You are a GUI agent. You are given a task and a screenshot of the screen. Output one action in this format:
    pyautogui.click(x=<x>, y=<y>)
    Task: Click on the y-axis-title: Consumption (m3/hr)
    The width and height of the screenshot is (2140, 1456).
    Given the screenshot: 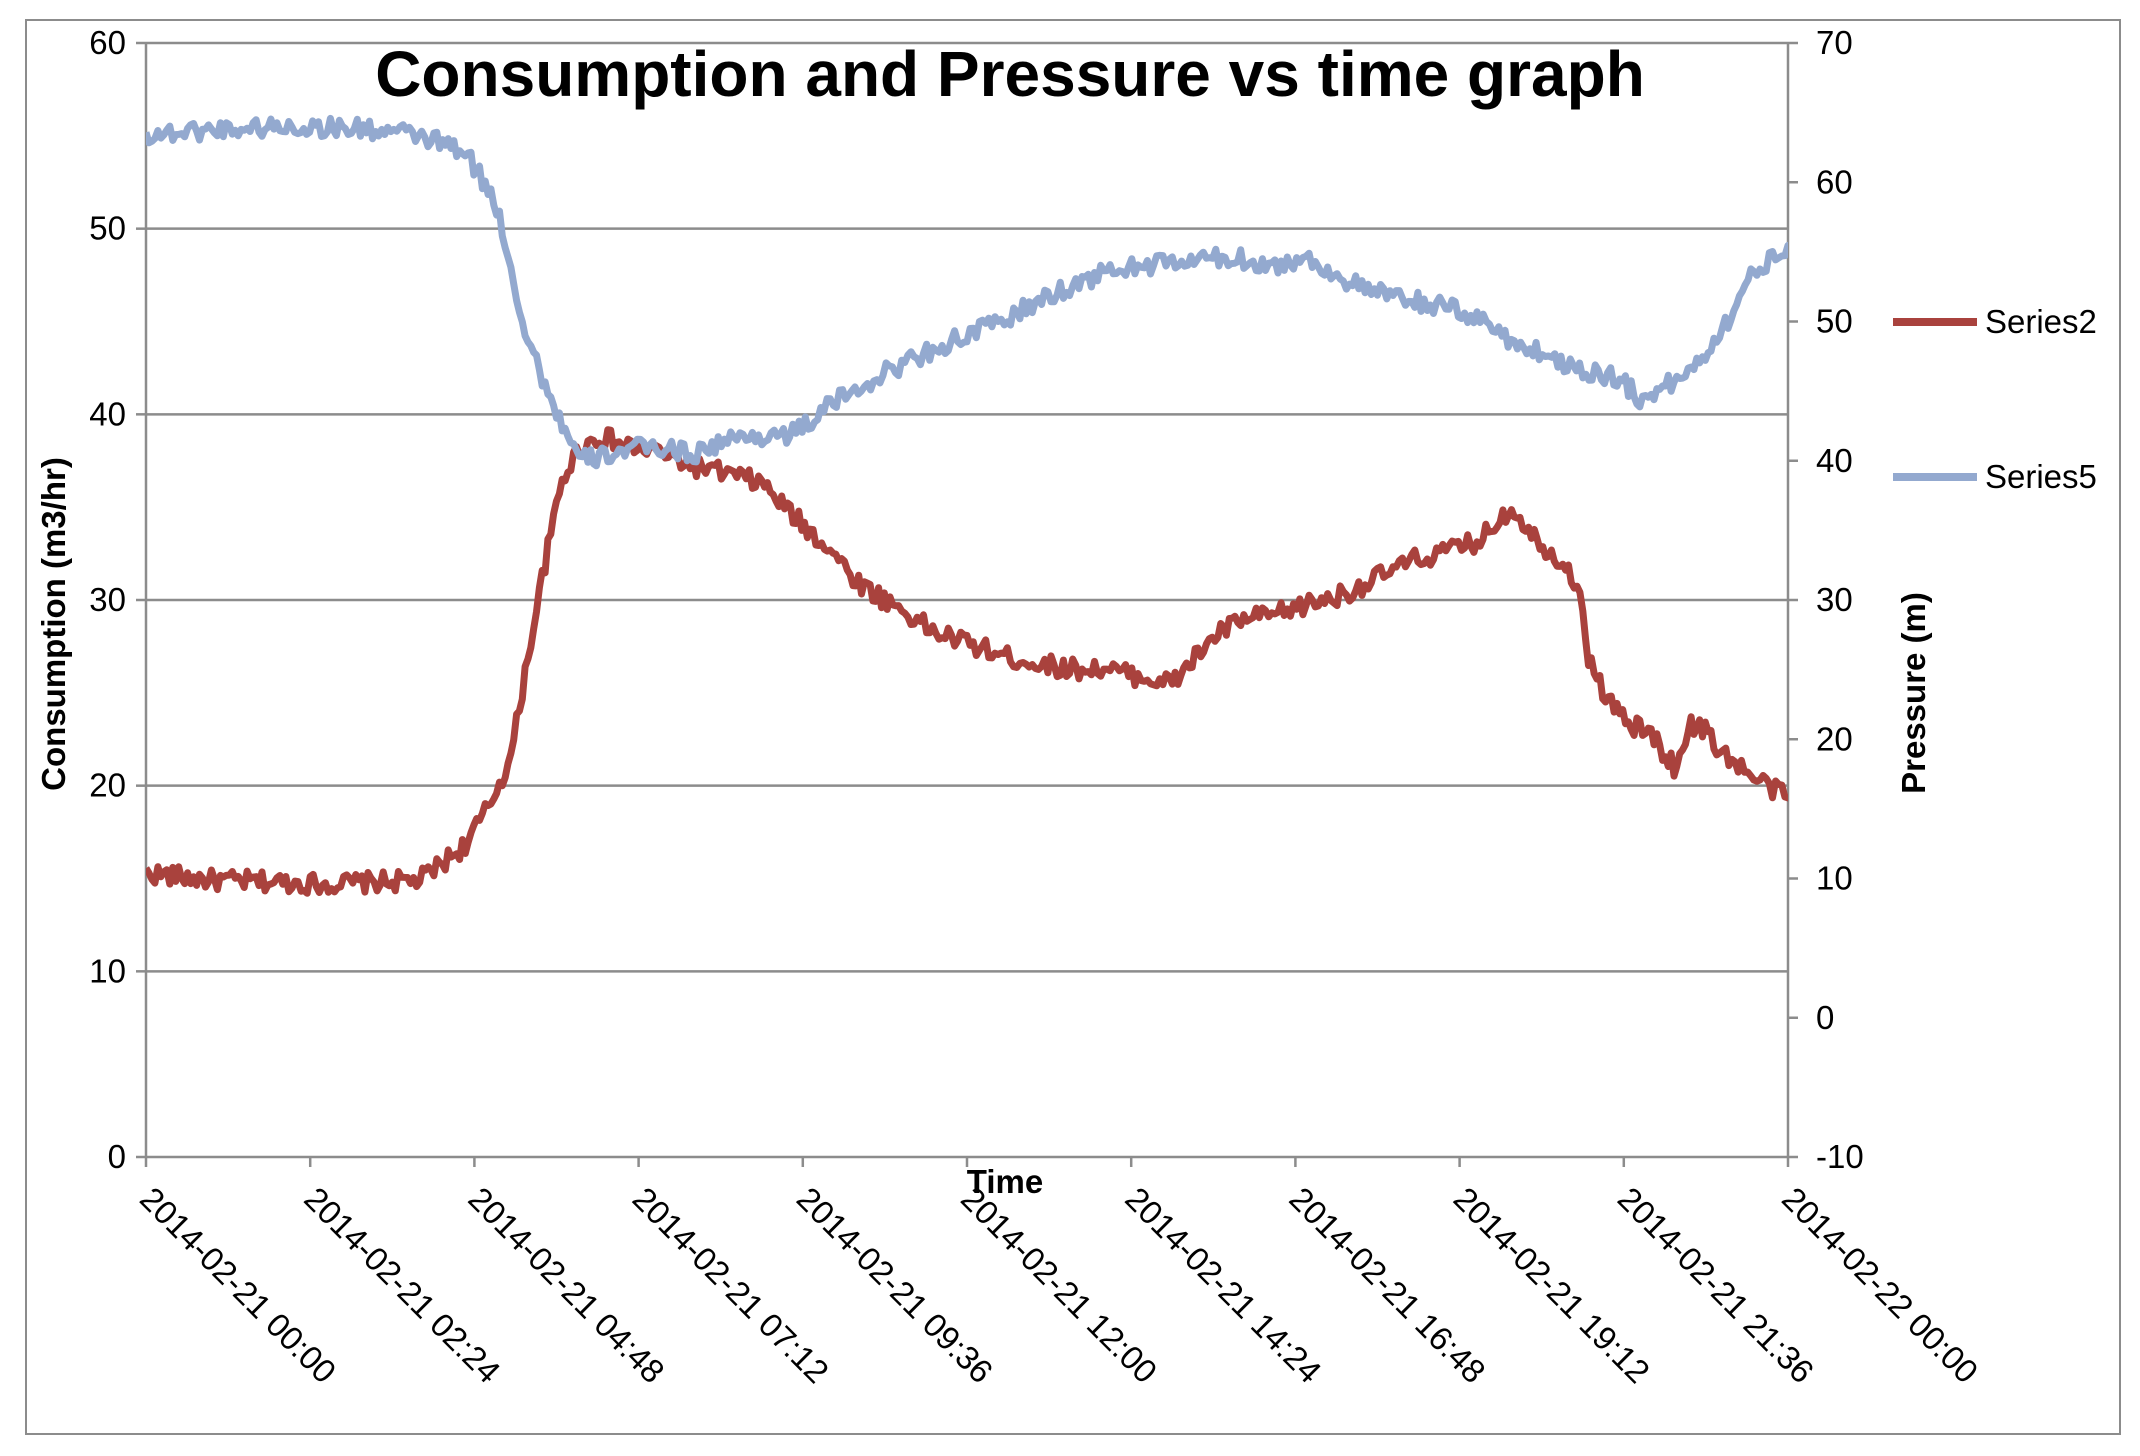 What is the action you would take?
    pyautogui.click(x=53, y=624)
    